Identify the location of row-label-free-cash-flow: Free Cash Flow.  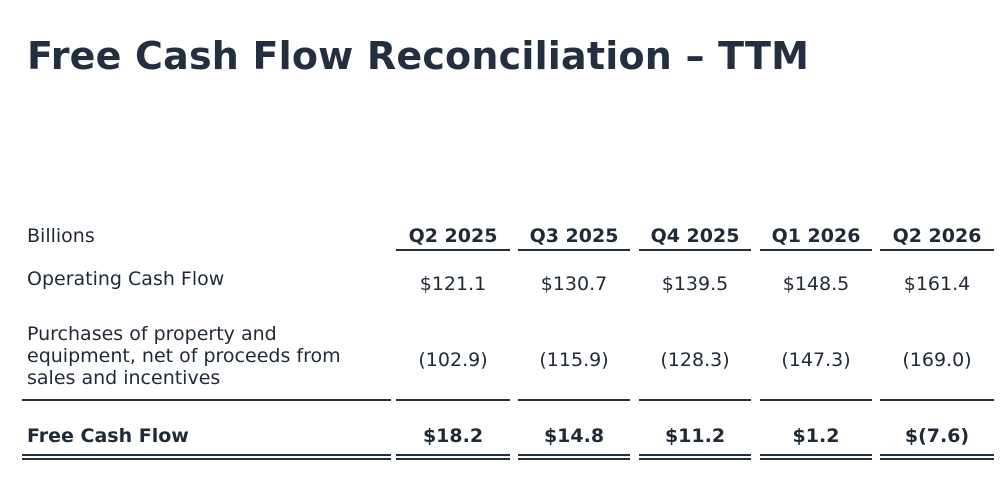
(108, 436).